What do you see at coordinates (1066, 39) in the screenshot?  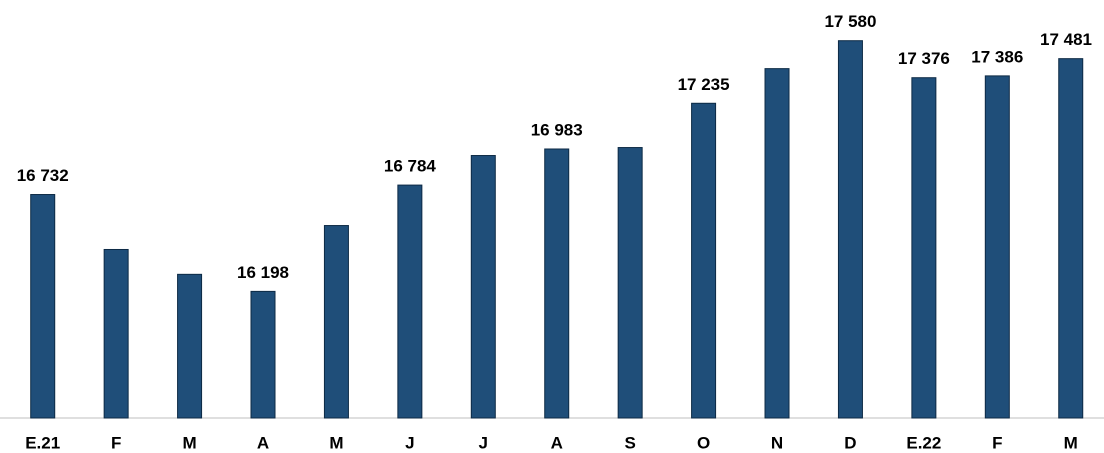 I see `value-label: 17 481` at bounding box center [1066, 39].